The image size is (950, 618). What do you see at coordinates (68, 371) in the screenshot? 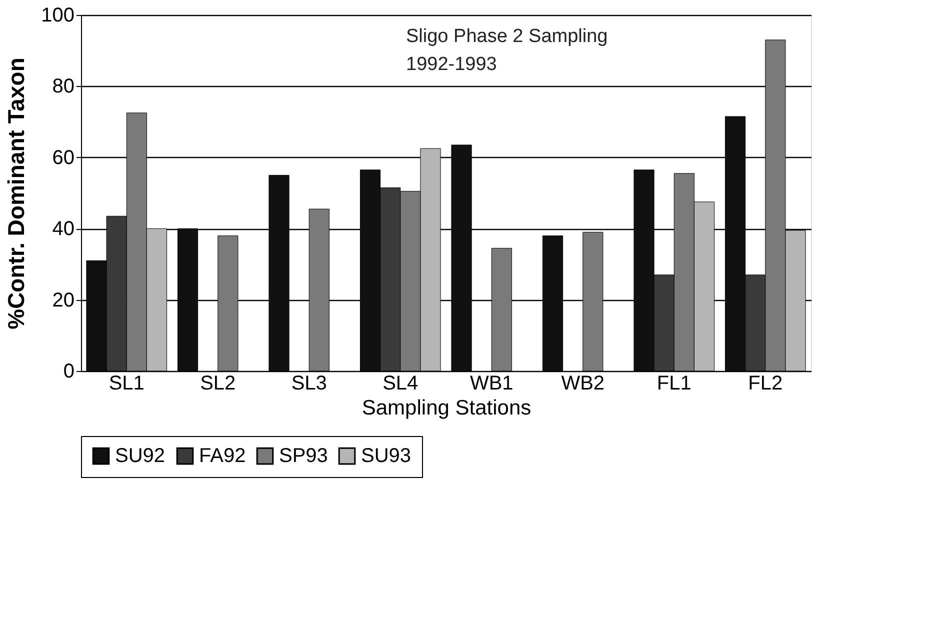
I see `y-tick-label: 0` at bounding box center [68, 371].